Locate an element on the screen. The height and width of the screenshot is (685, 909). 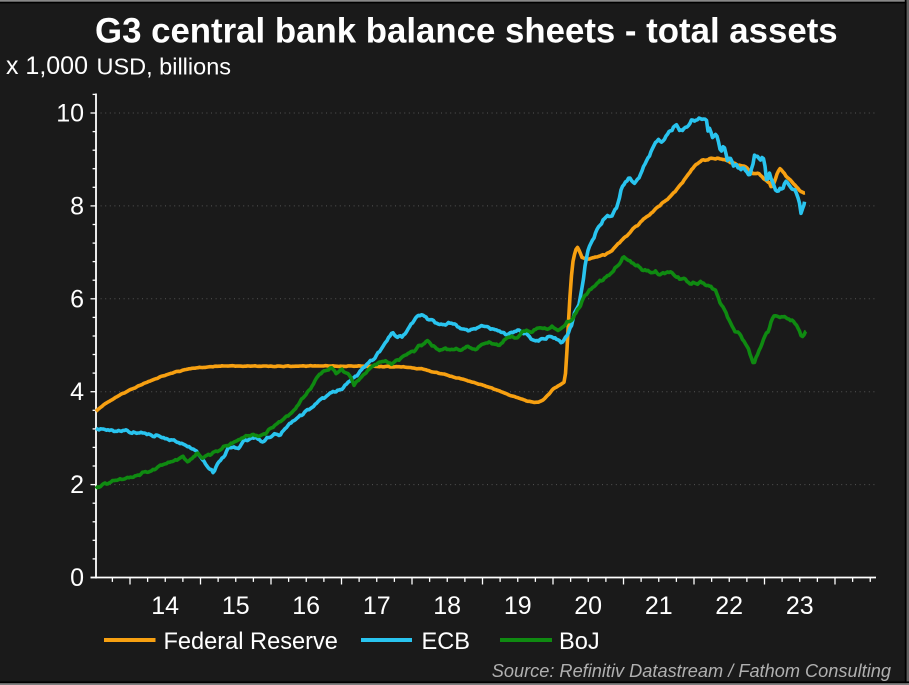
svg-text: 15 is located at coordinates (236, 606).